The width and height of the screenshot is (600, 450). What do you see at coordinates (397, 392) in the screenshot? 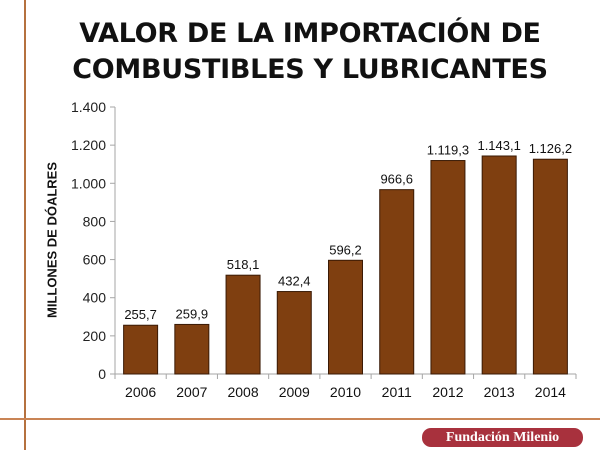
I see `x-tick-label: 2011` at bounding box center [397, 392].